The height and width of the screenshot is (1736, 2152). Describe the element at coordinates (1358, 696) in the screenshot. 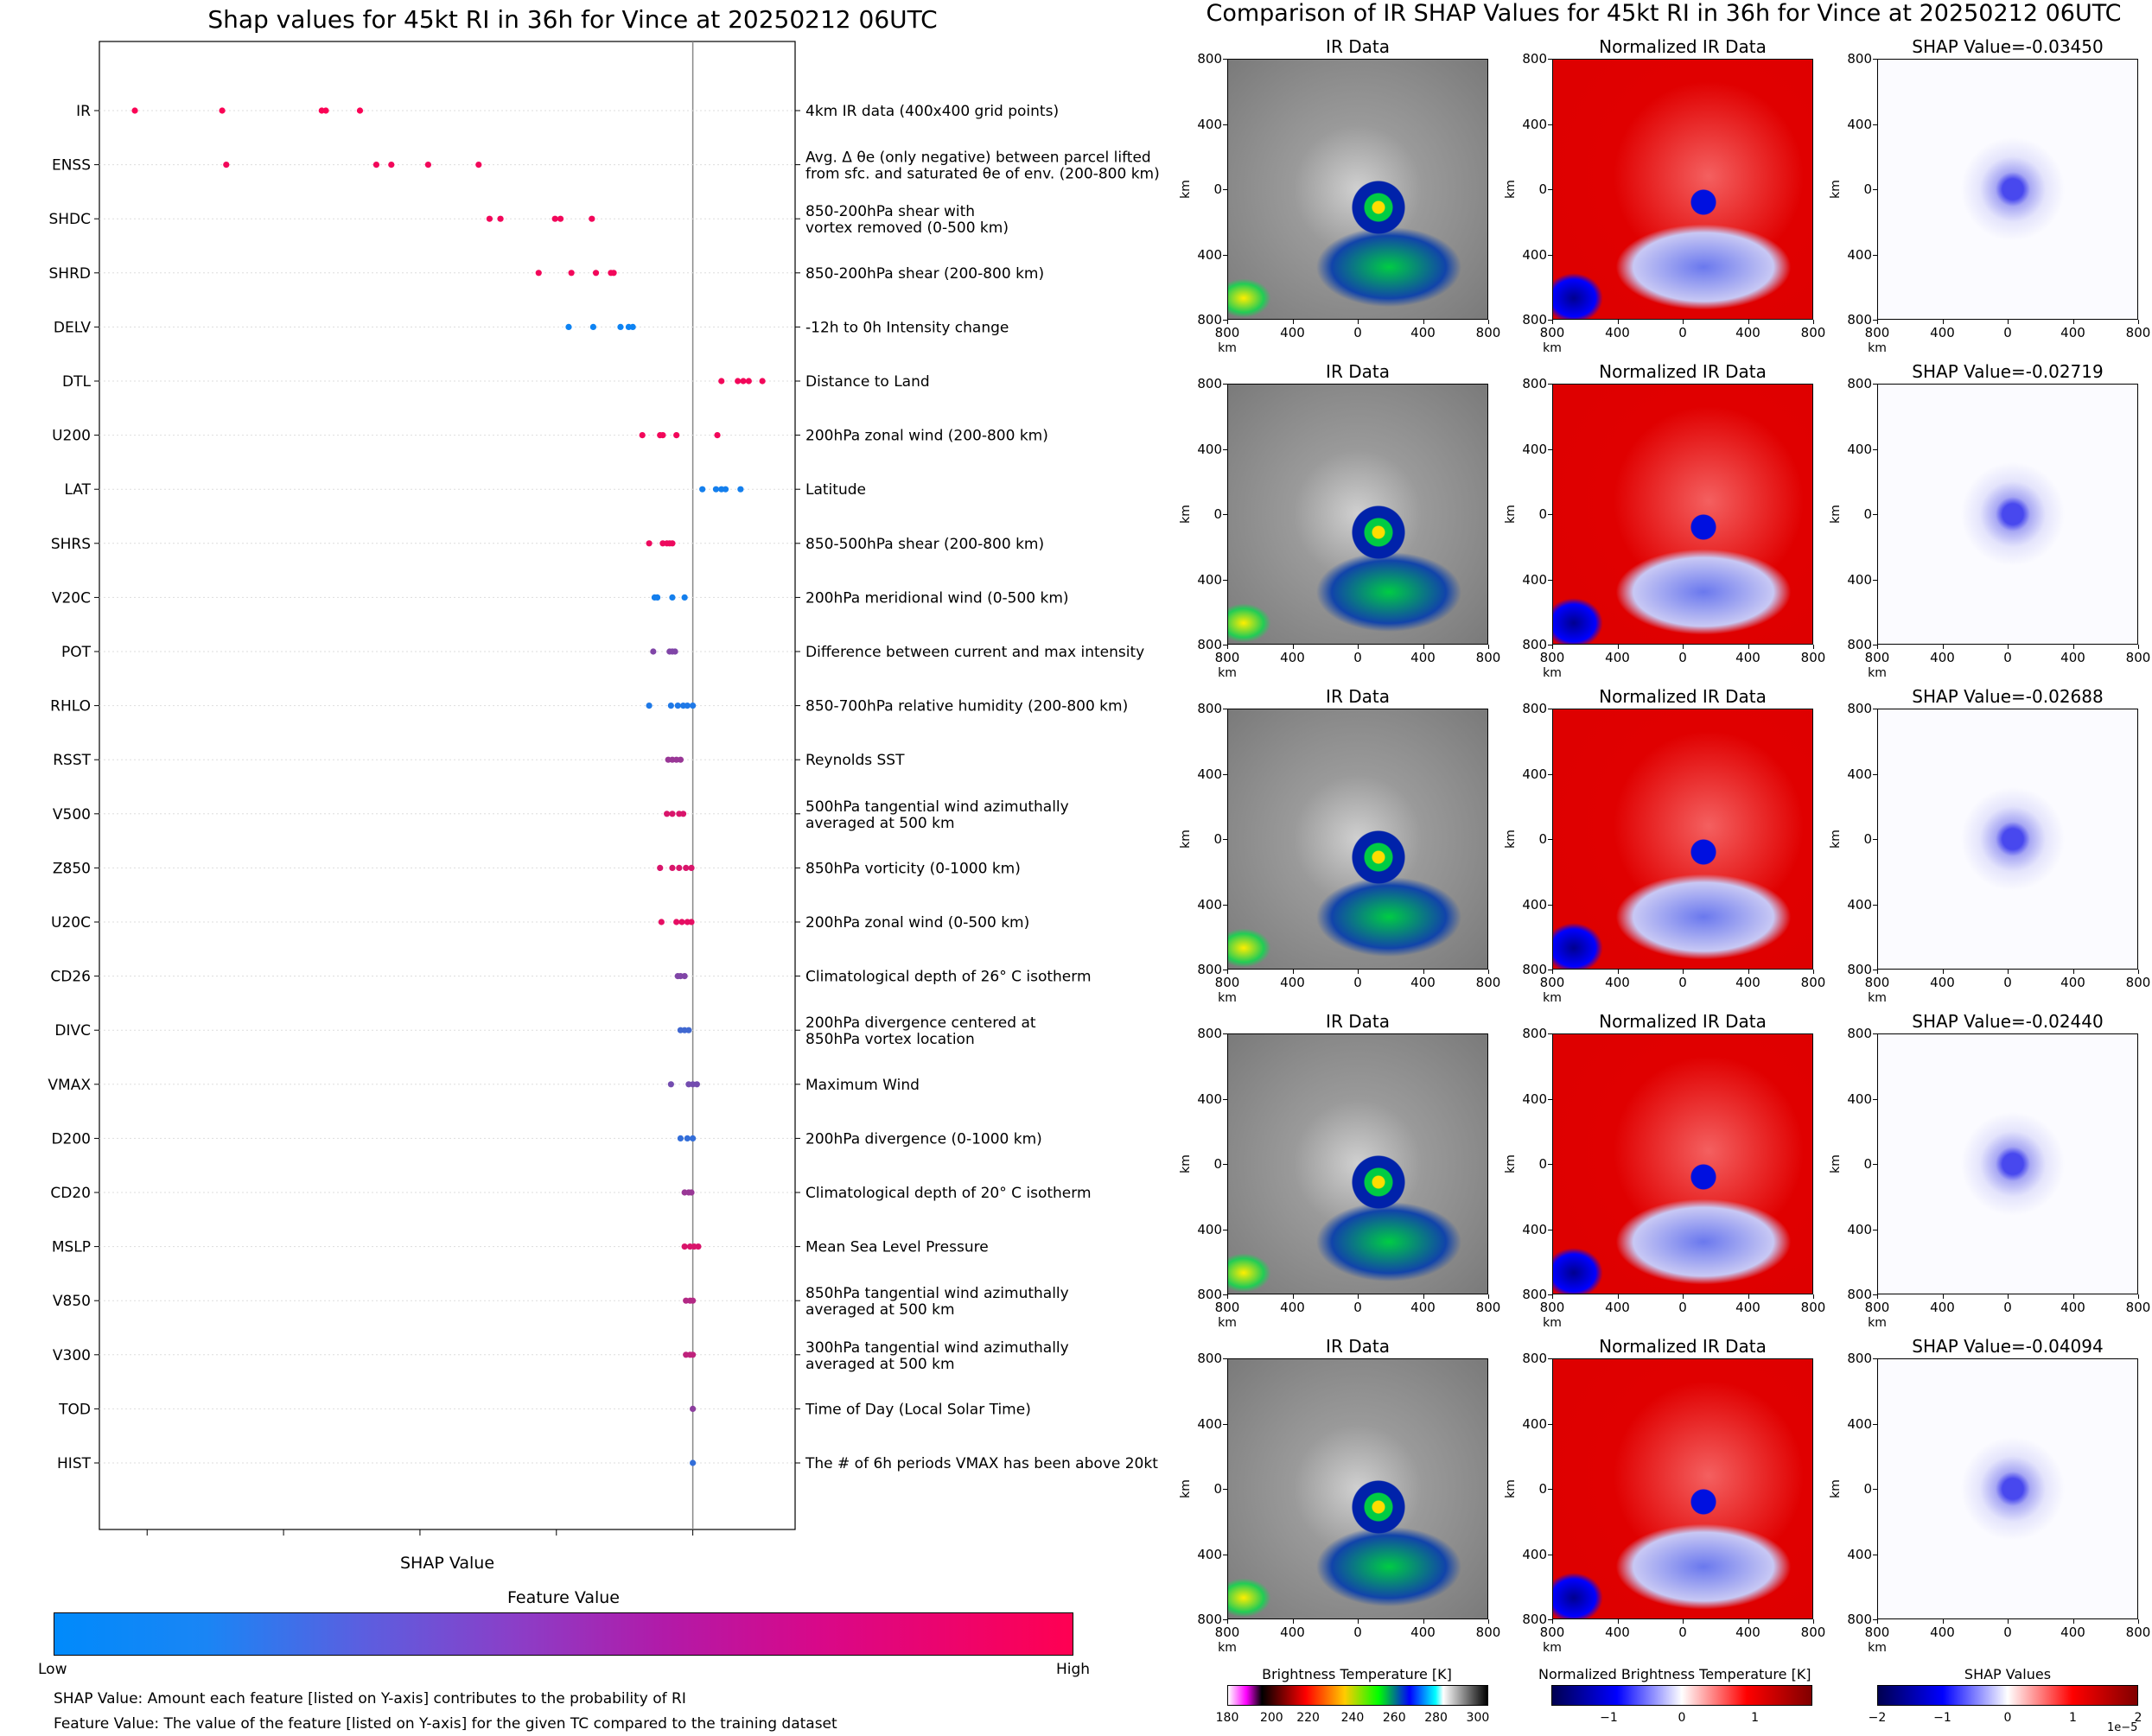

I see `ir-panel-title: IR Data` at that location.